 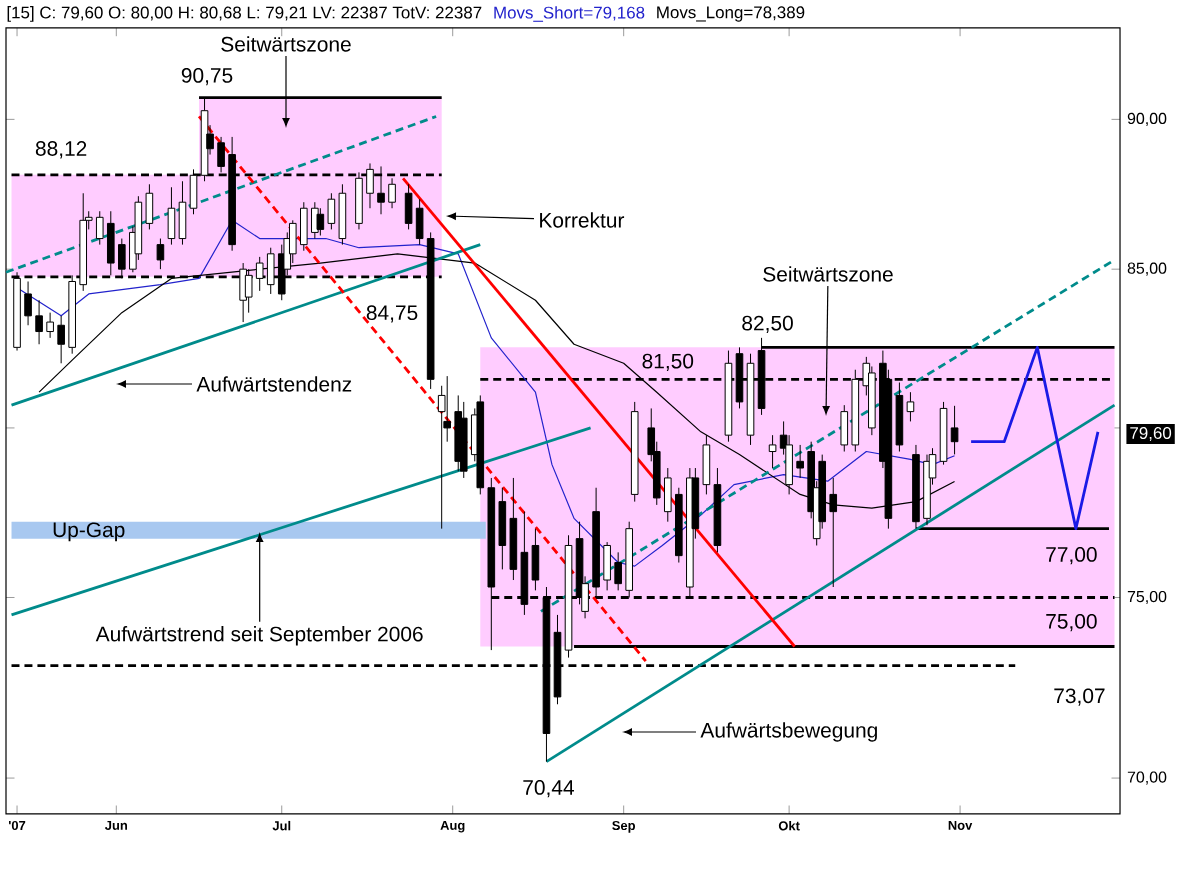 I want to click on line-series, so click(x=1034, y=438).